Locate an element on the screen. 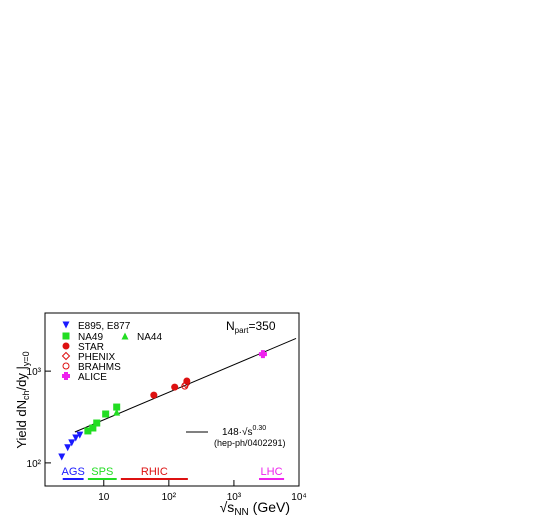 The width and height of the screenshot is (541, 523). annotation-part: =350 is located at coordinates (261, 326).